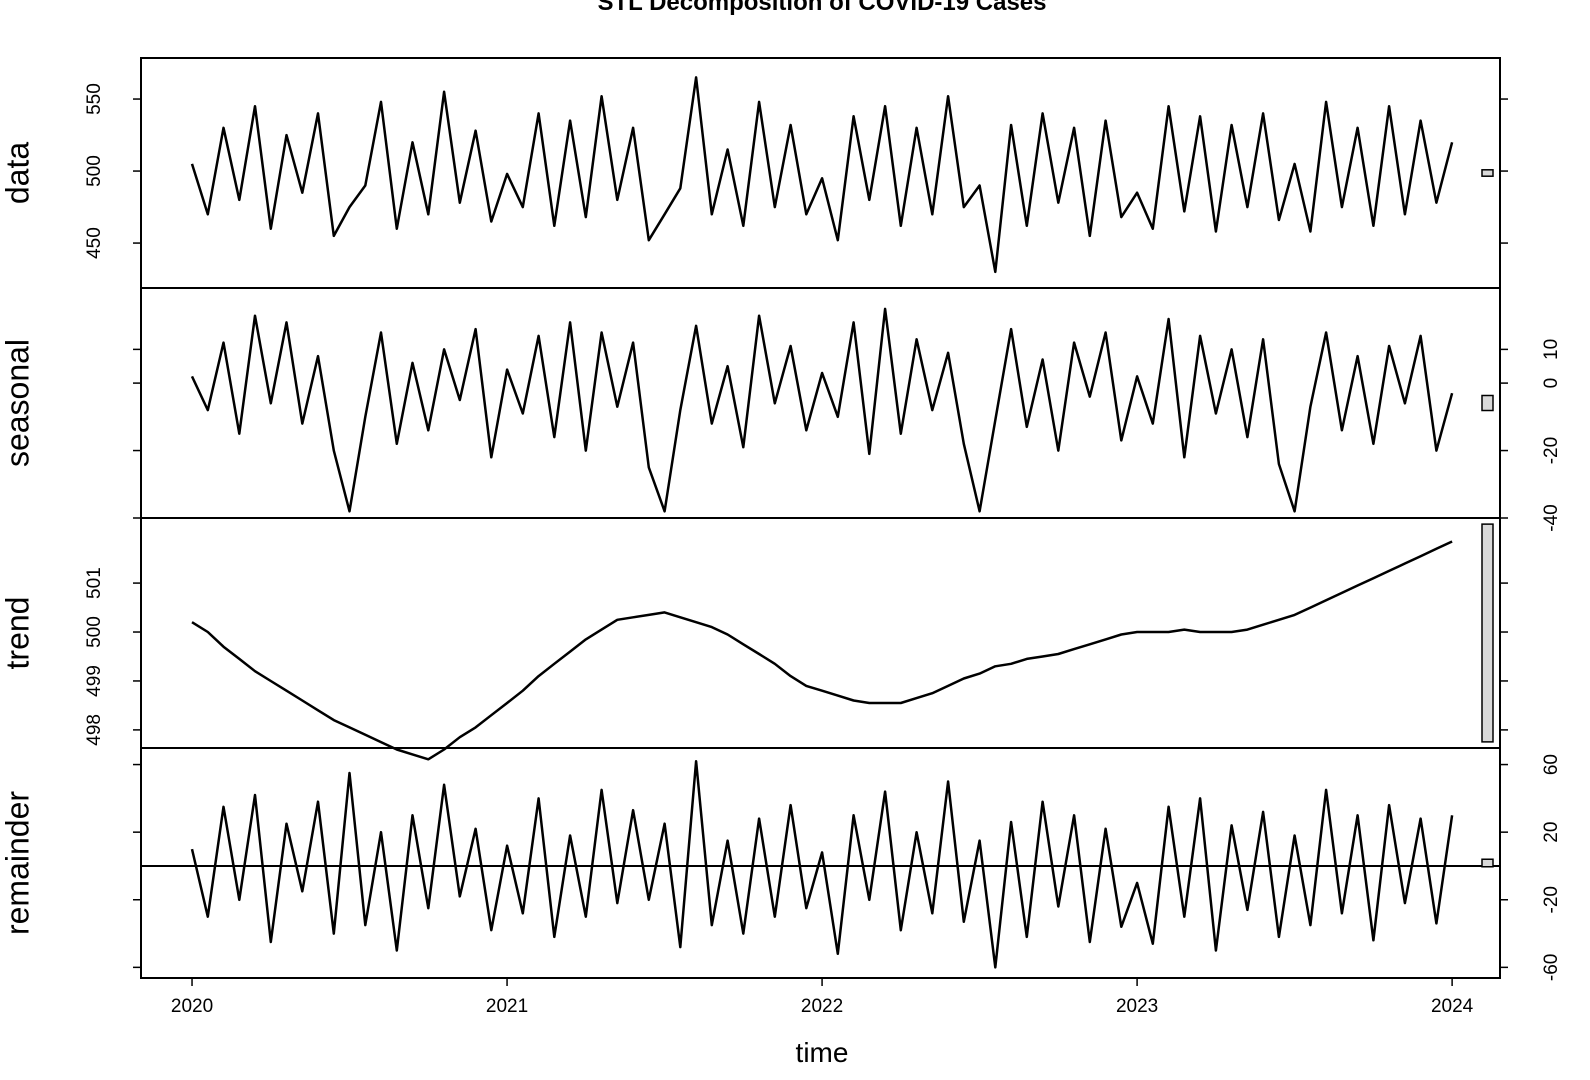  What do you see at coordinates (822, 1052) in the screenshot?
I see `x-axis-label: time` at bounding box center [822, 1052].